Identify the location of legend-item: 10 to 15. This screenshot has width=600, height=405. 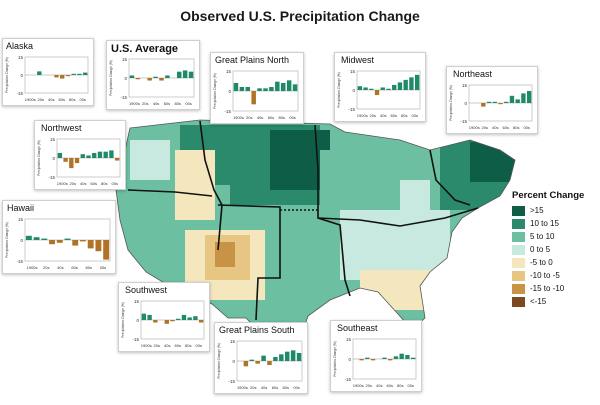
(556, 223).